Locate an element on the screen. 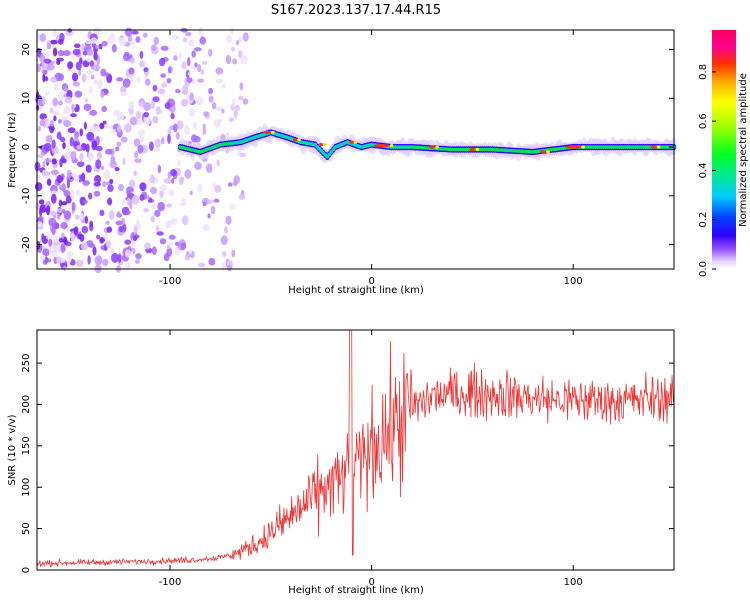 This screenshot has height=600, width=750. figure-title: S167.2023.137.17.44.R15 is located at coordinates (356, 10).